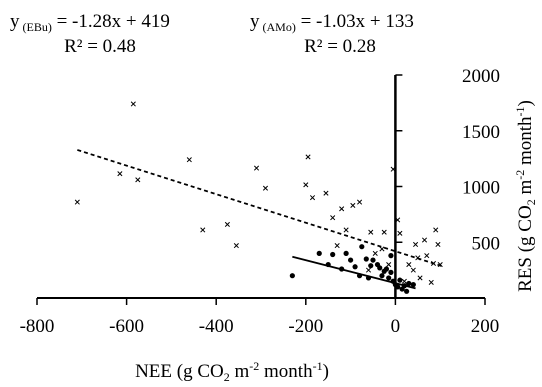 Image resolution: width=542 pixels, height=387 pixels. I want to click on amo-equation-label: y (AMo) = -1.03x + 133, so click(332, 22).